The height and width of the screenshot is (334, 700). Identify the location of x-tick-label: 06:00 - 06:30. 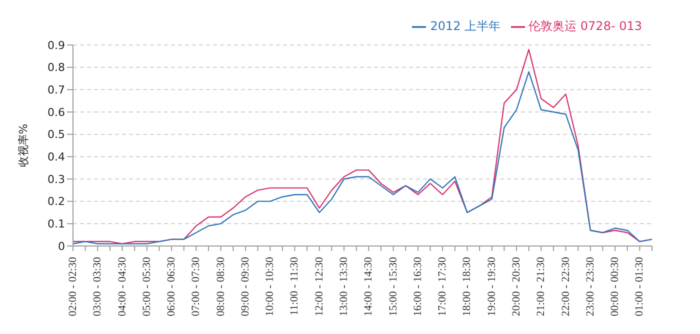
(172, 286).